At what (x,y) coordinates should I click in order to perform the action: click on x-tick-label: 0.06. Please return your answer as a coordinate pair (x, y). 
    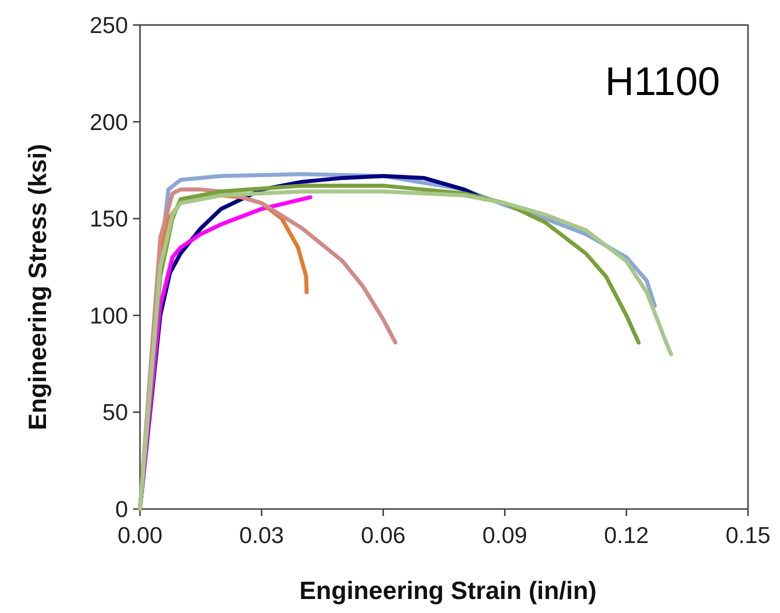
    Looking at the image, I should click on (383, 535).